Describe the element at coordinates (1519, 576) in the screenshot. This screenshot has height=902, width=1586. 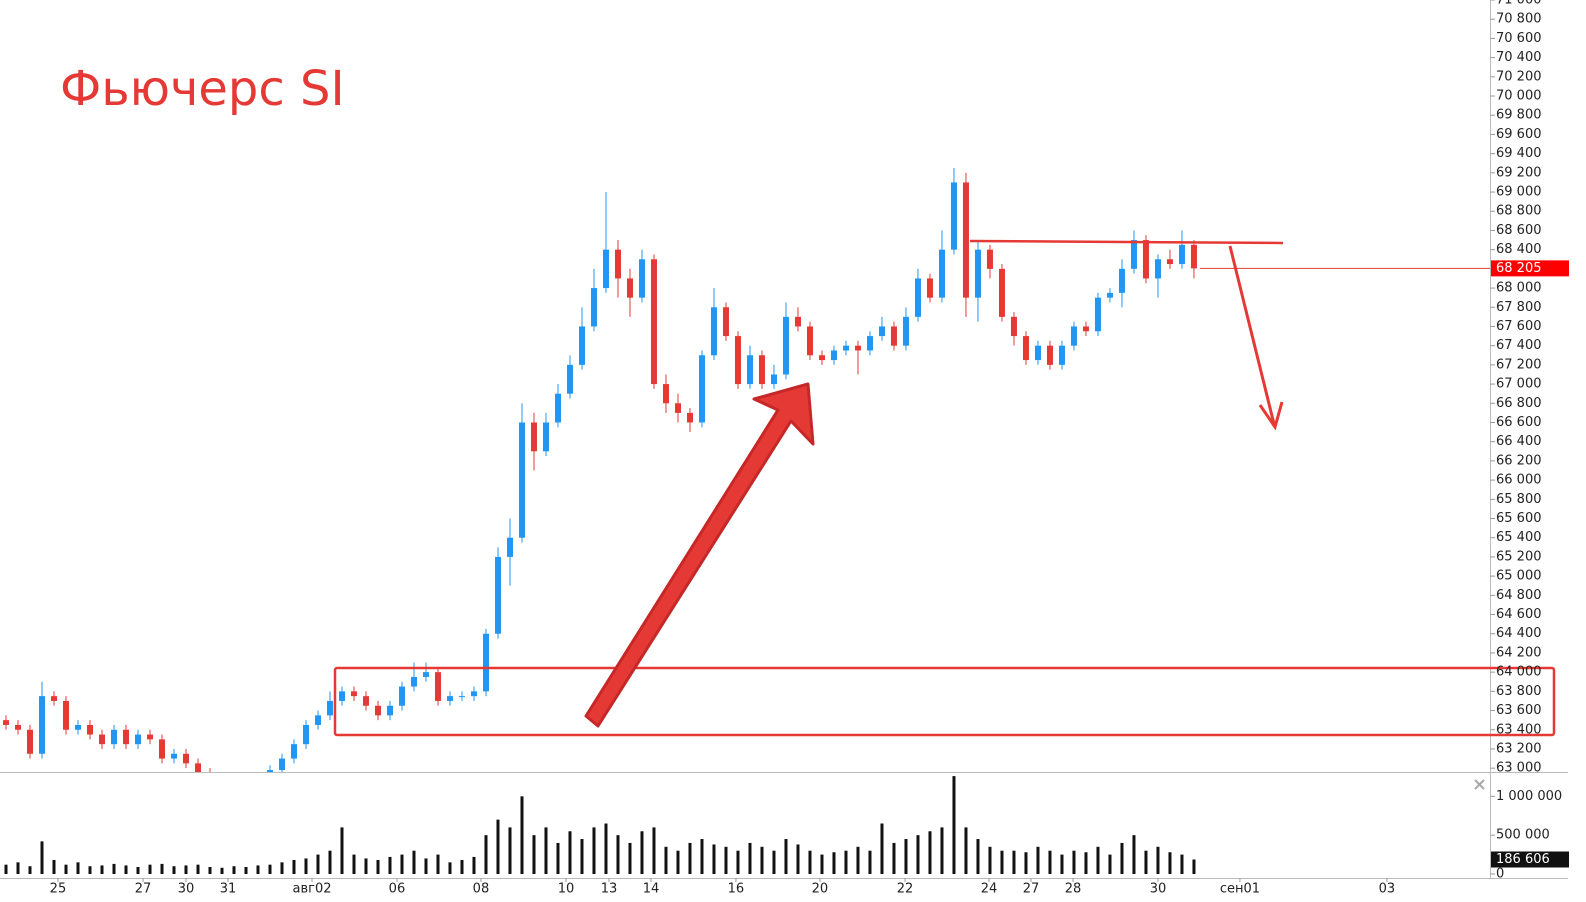
I see `y-tick-label: 65 000` at that location.